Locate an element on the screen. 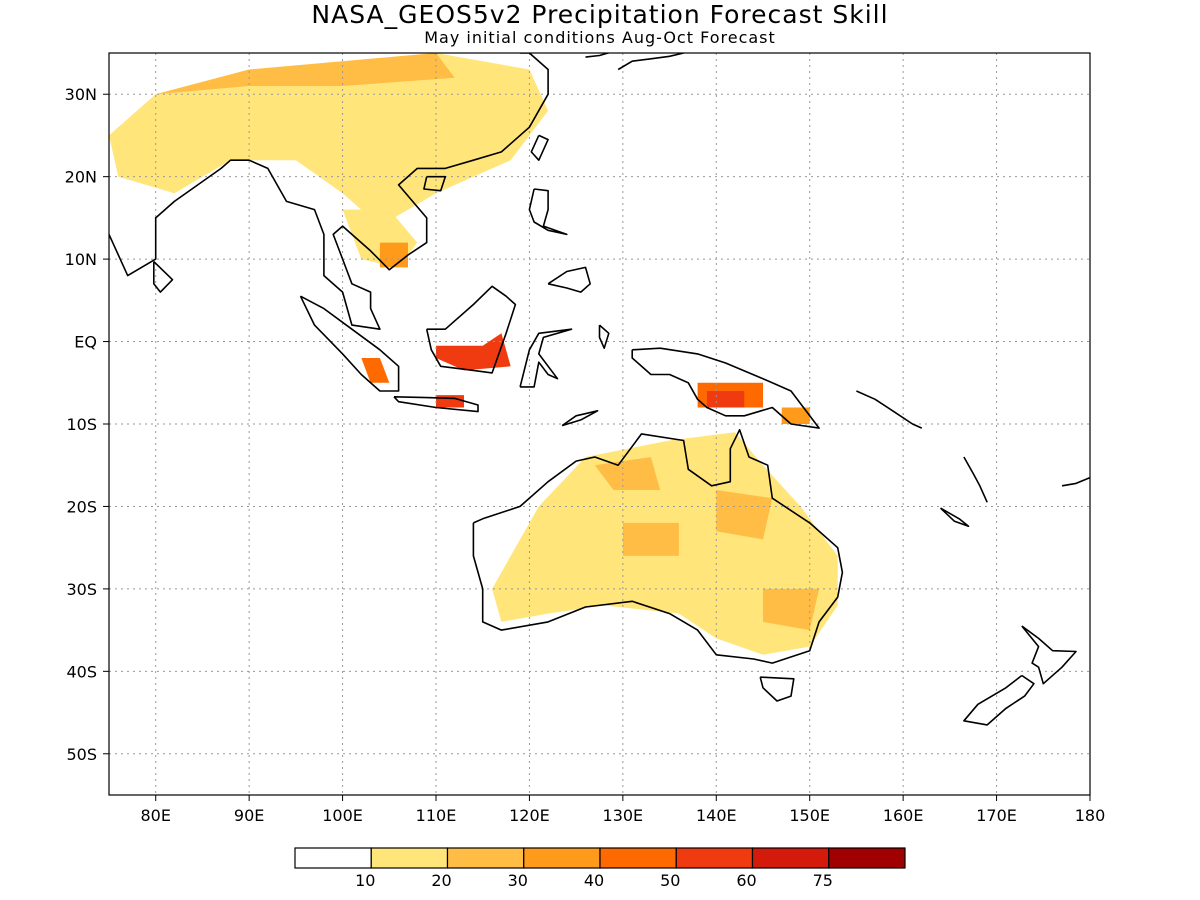 The height and width of the screenshot is (900, 1200). lat-tick-label: 30N is located at coordinates (81, 94).